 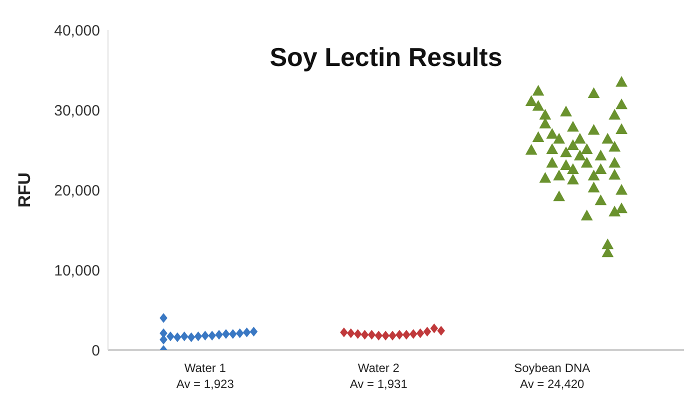 What do you see at coordinates (552, 376) in the screenshot?
I see `x-tick-label: Soybean DNA Av = 24,420` at bounding box center [552, 376].